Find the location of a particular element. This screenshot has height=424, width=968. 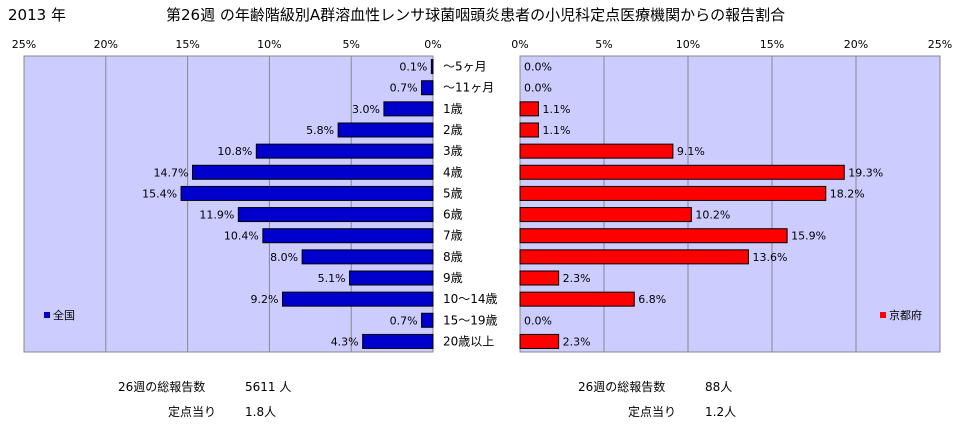

national-total-value: 5611 人 is located at coordinates (268, 387).